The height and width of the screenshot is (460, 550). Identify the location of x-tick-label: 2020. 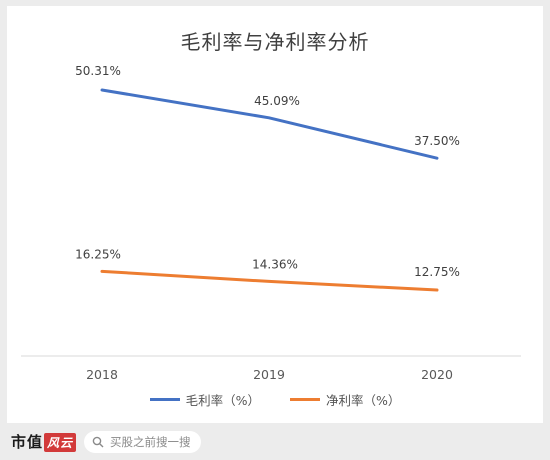
(437, 374).